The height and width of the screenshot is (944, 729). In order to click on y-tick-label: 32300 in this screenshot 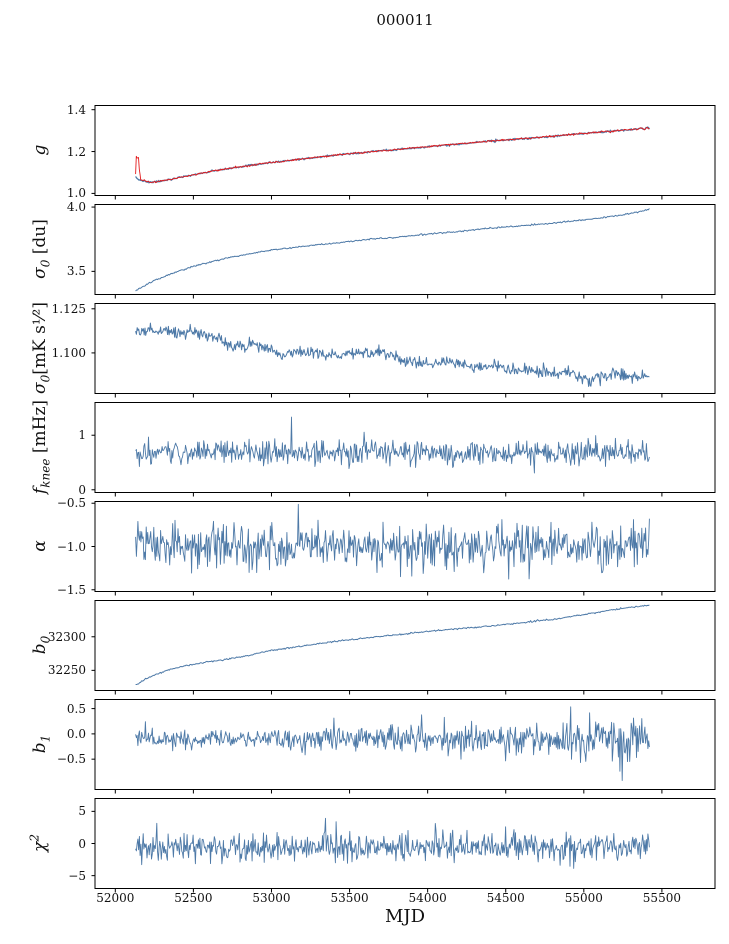, I will do `click(66, 636)`.